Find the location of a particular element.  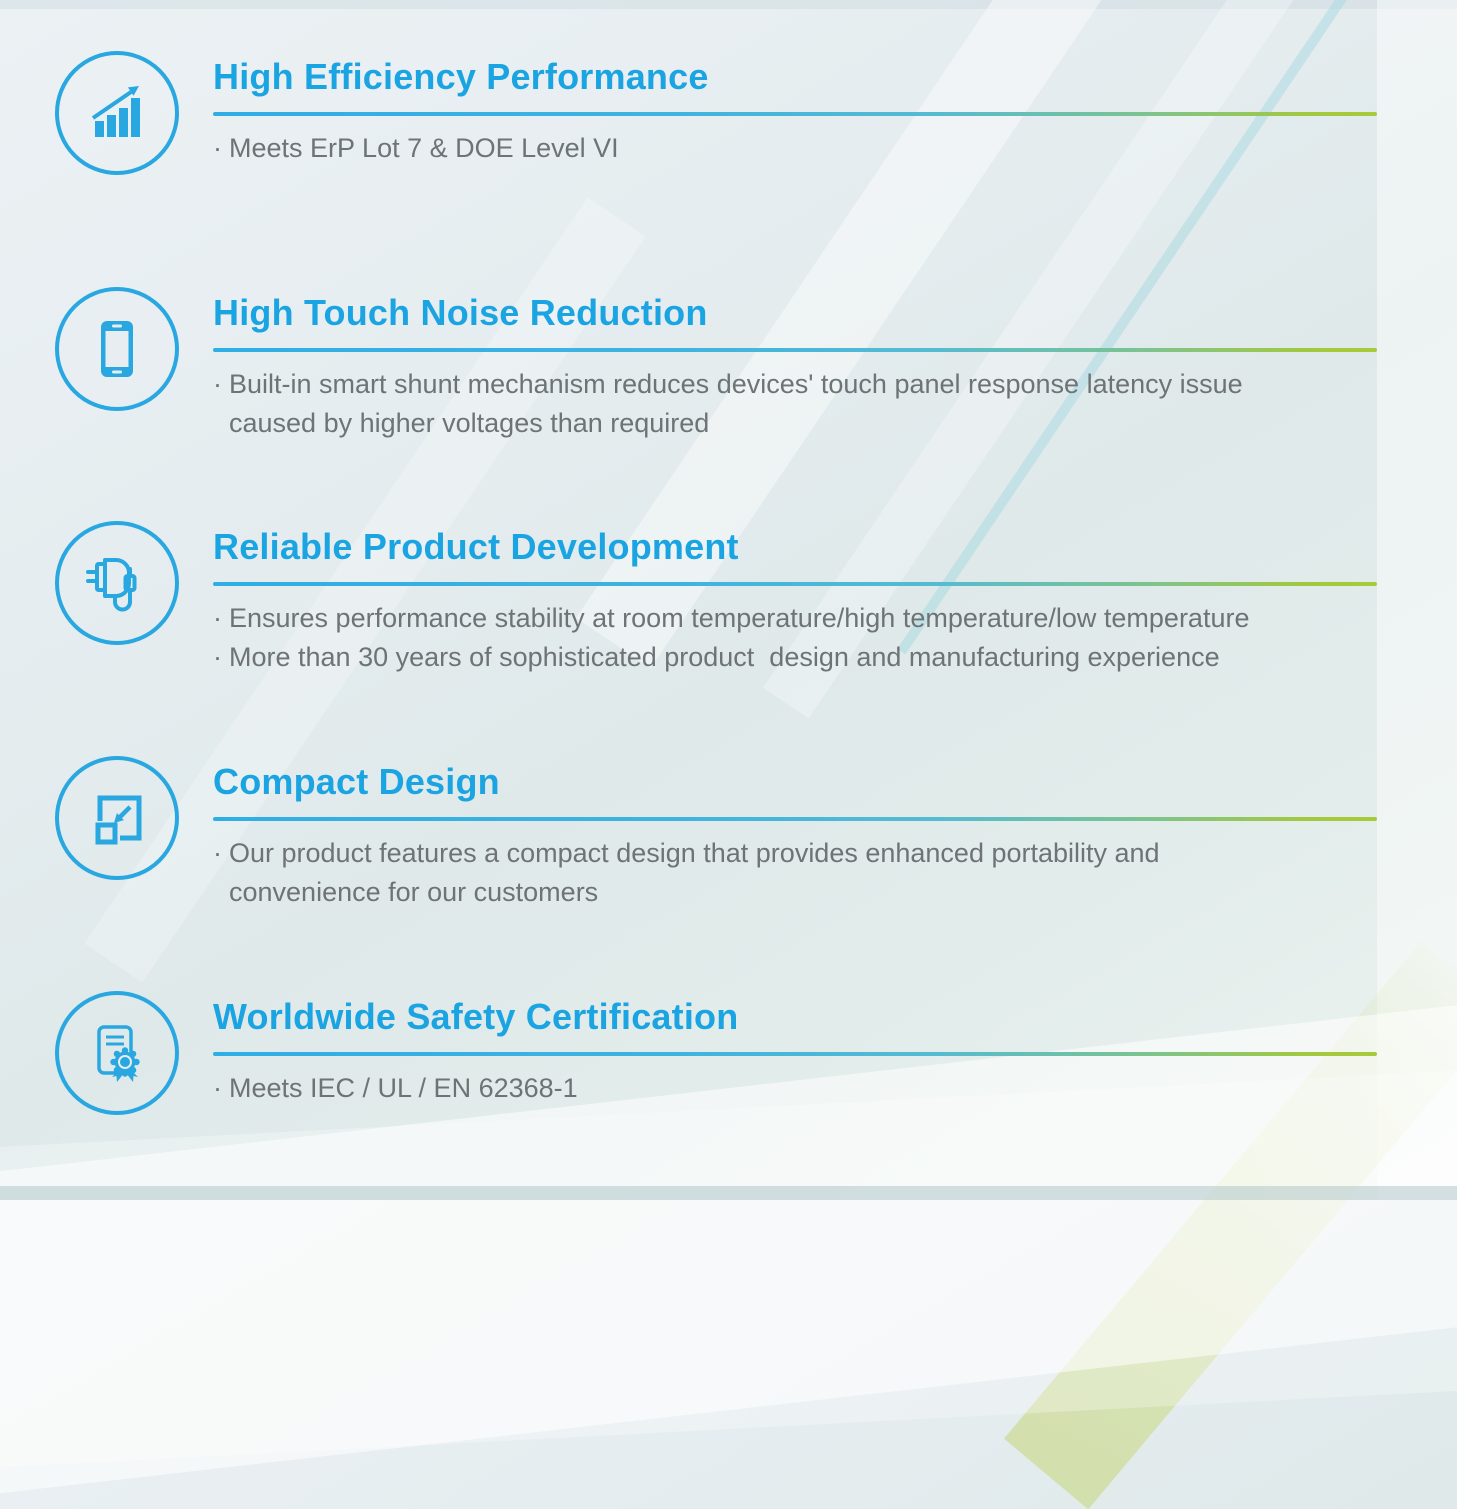

section-title: Reliable Product Development is located at coordinates (476, 546).